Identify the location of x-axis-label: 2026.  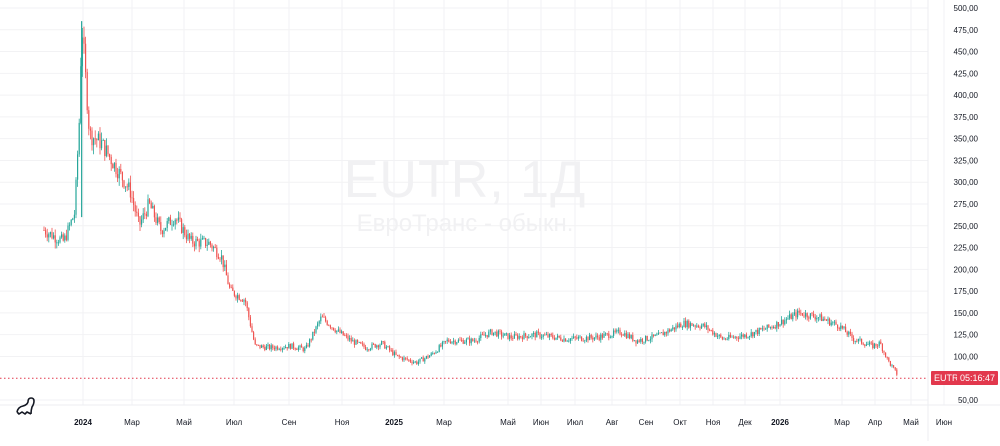
(780, 422).